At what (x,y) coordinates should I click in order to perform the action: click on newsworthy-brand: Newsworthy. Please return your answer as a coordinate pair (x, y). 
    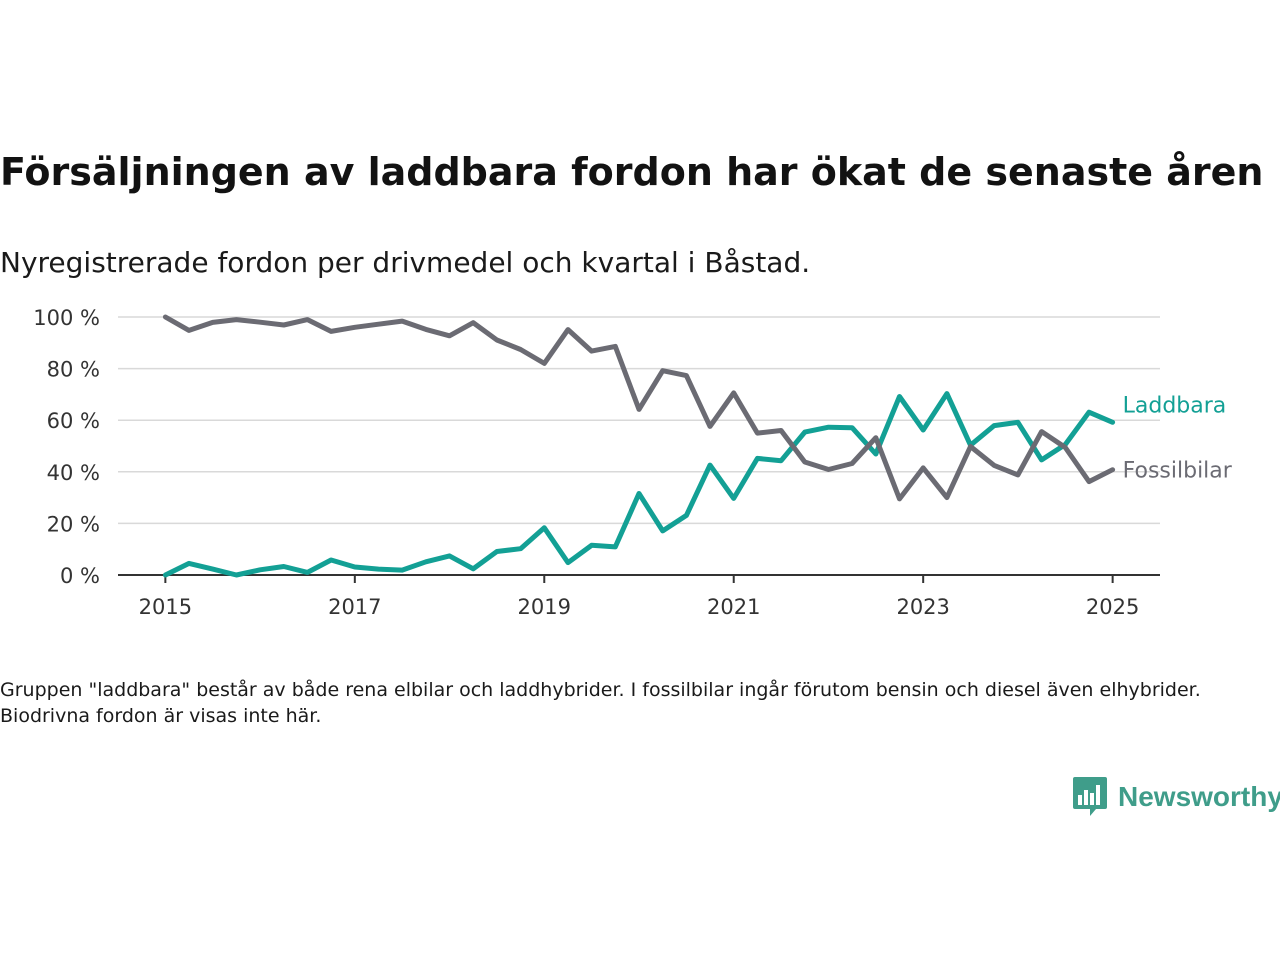
    Looking at the image, I should click on (1176, 797).